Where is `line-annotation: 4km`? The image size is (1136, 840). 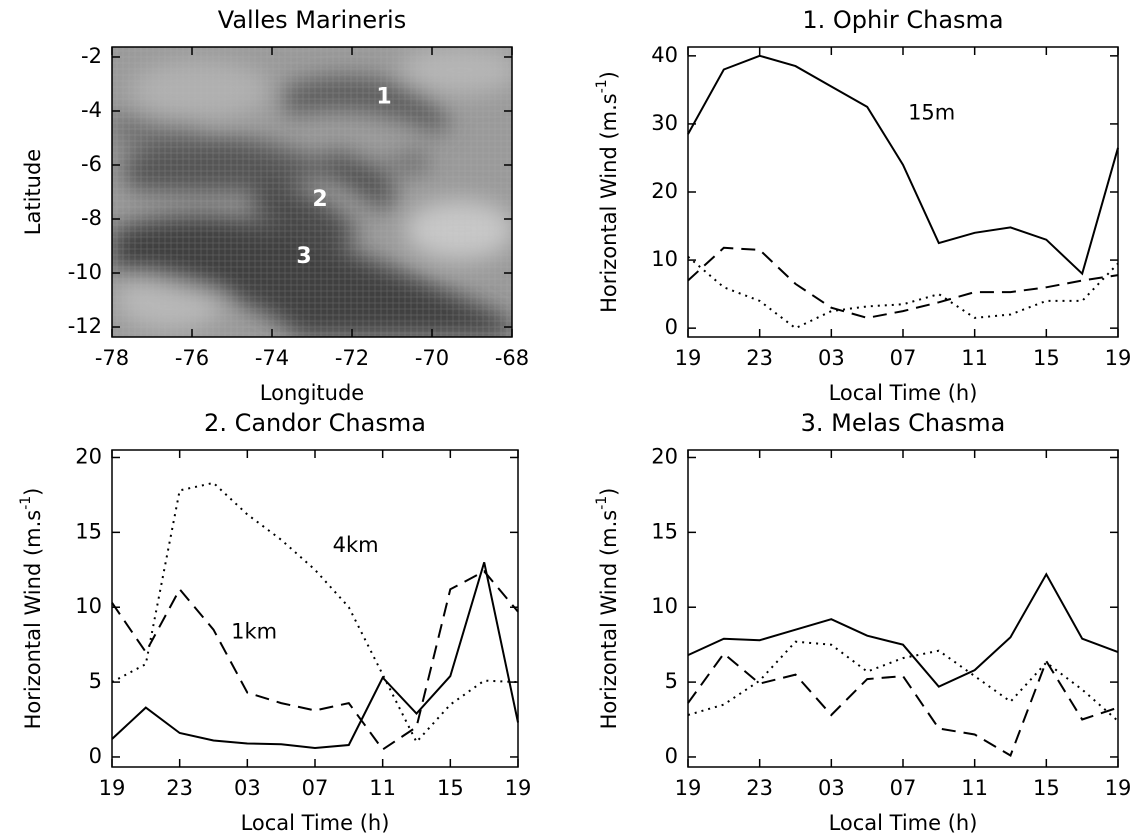
line-annotation: 4km is located at coordinates (356, 545).